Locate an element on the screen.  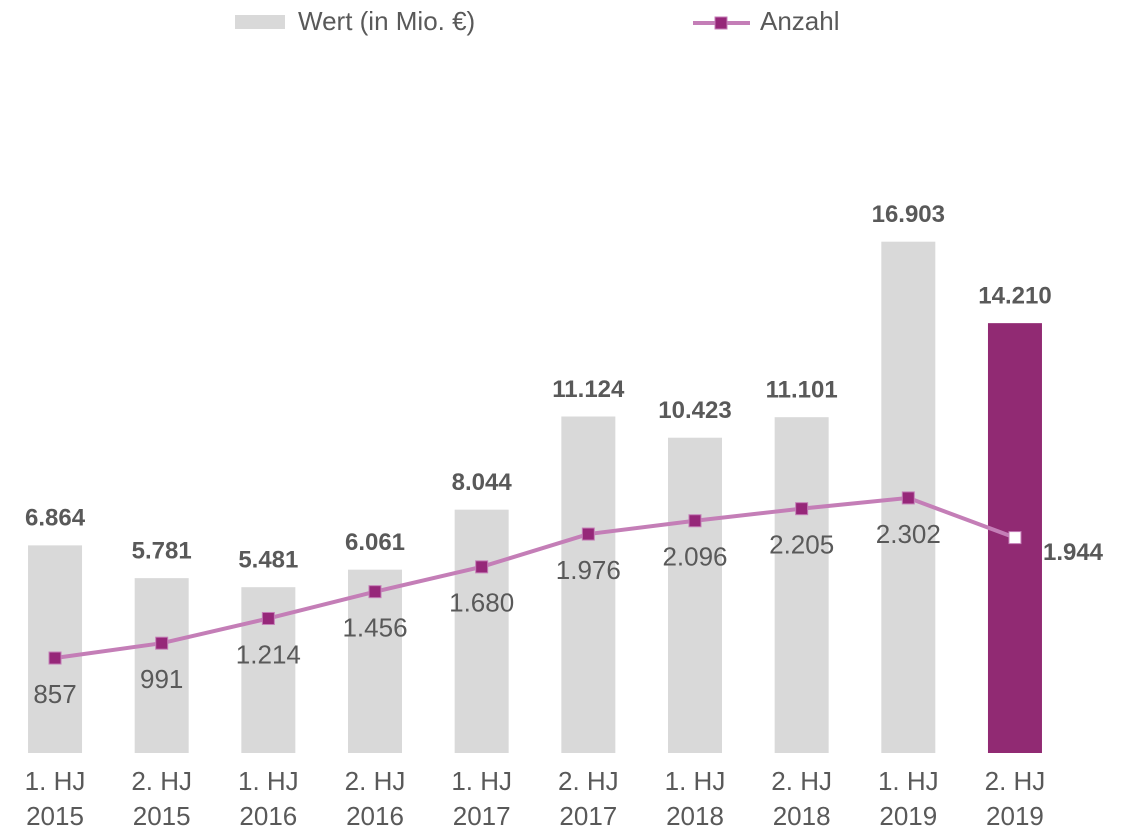
bar-value-label: 8.044 is located at coordinates (482, 482).